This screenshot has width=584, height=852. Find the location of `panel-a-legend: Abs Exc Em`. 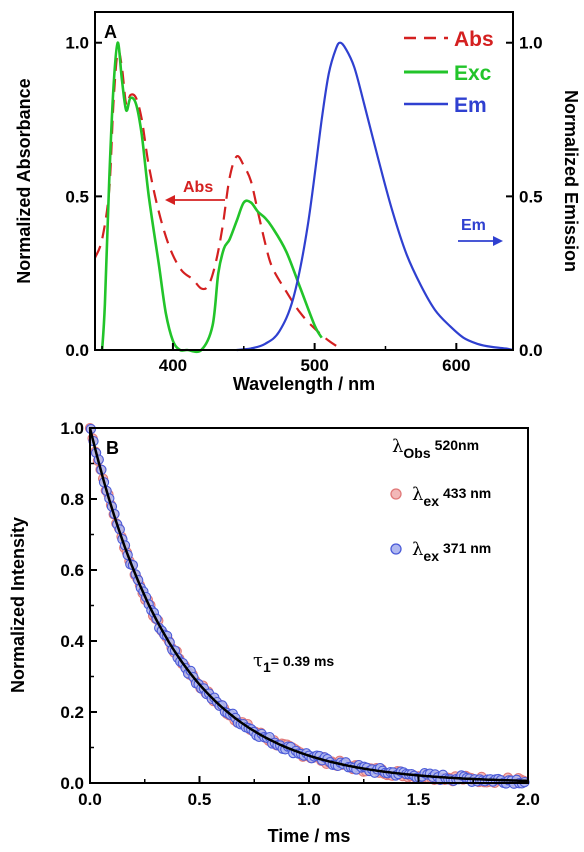

panel-a-legend: Abs Exc Em is located at coordinates (449, 72).